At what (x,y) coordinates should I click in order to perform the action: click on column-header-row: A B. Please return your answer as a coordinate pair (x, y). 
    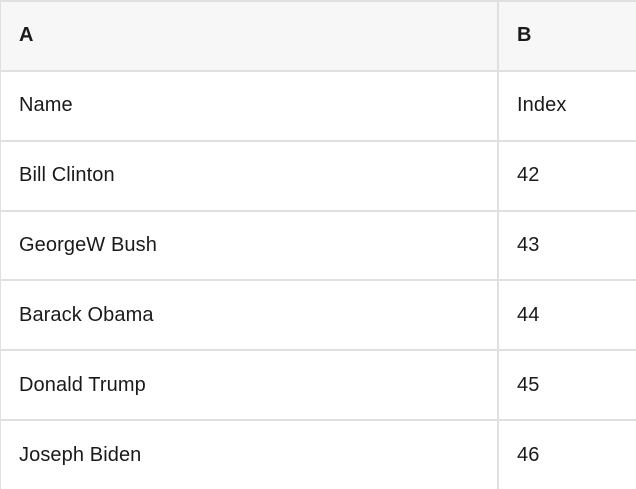
    Looking at the image, I should click on (318, 37).